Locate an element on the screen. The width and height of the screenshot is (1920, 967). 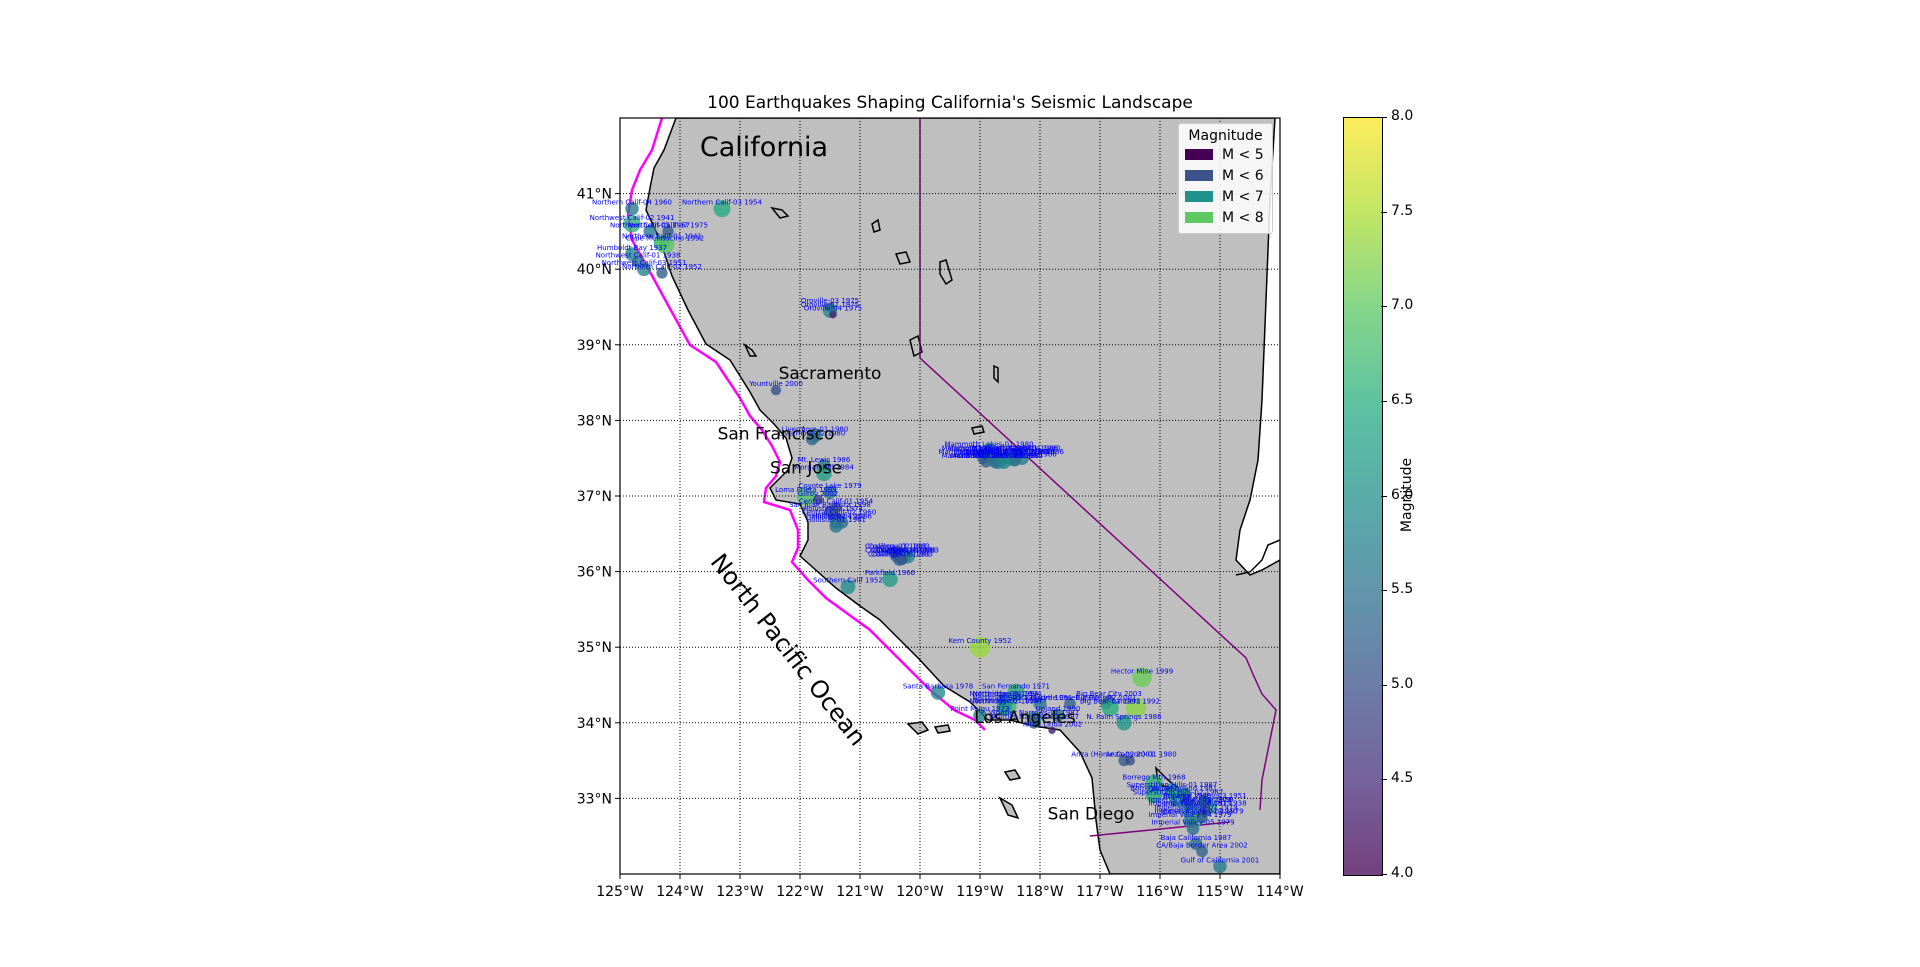
legend-label: M < 7 is located at coordinates (1243, 196).